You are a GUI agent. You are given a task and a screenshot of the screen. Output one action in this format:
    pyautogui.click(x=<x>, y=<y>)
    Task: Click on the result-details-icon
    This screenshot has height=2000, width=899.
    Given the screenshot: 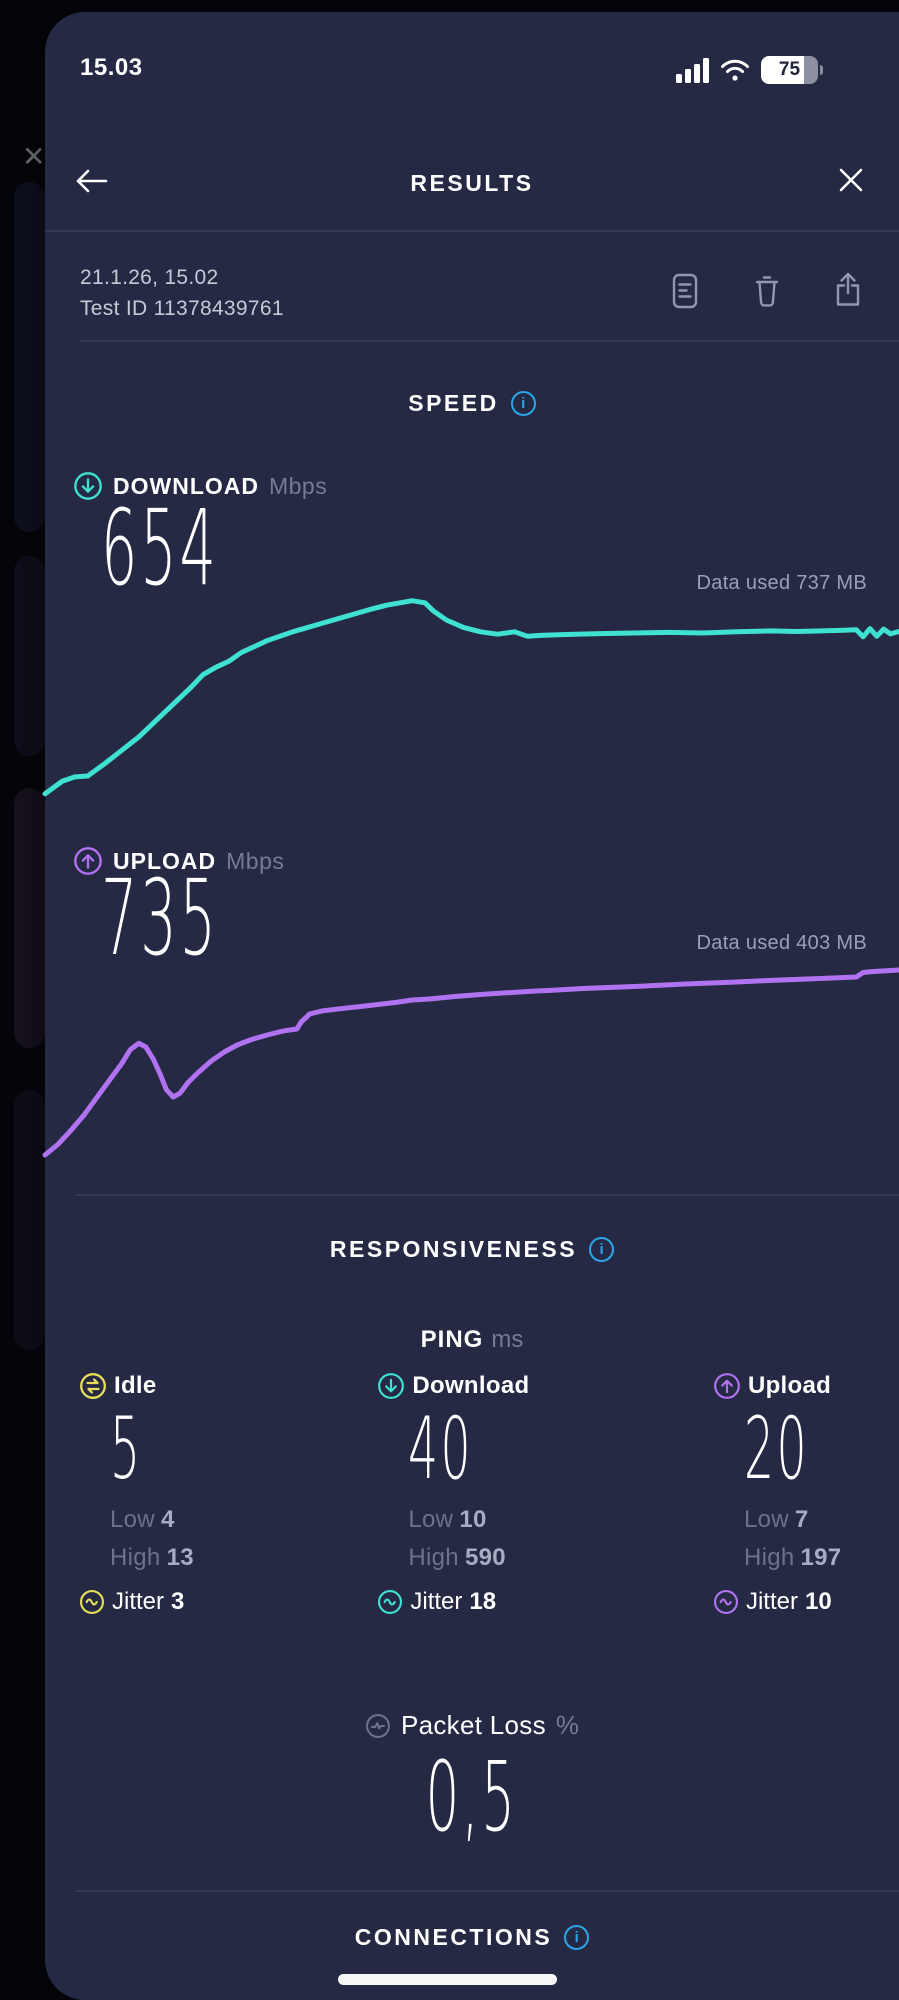 What is the action you would take?
    pyautogui.click(x=685, y=291)
    